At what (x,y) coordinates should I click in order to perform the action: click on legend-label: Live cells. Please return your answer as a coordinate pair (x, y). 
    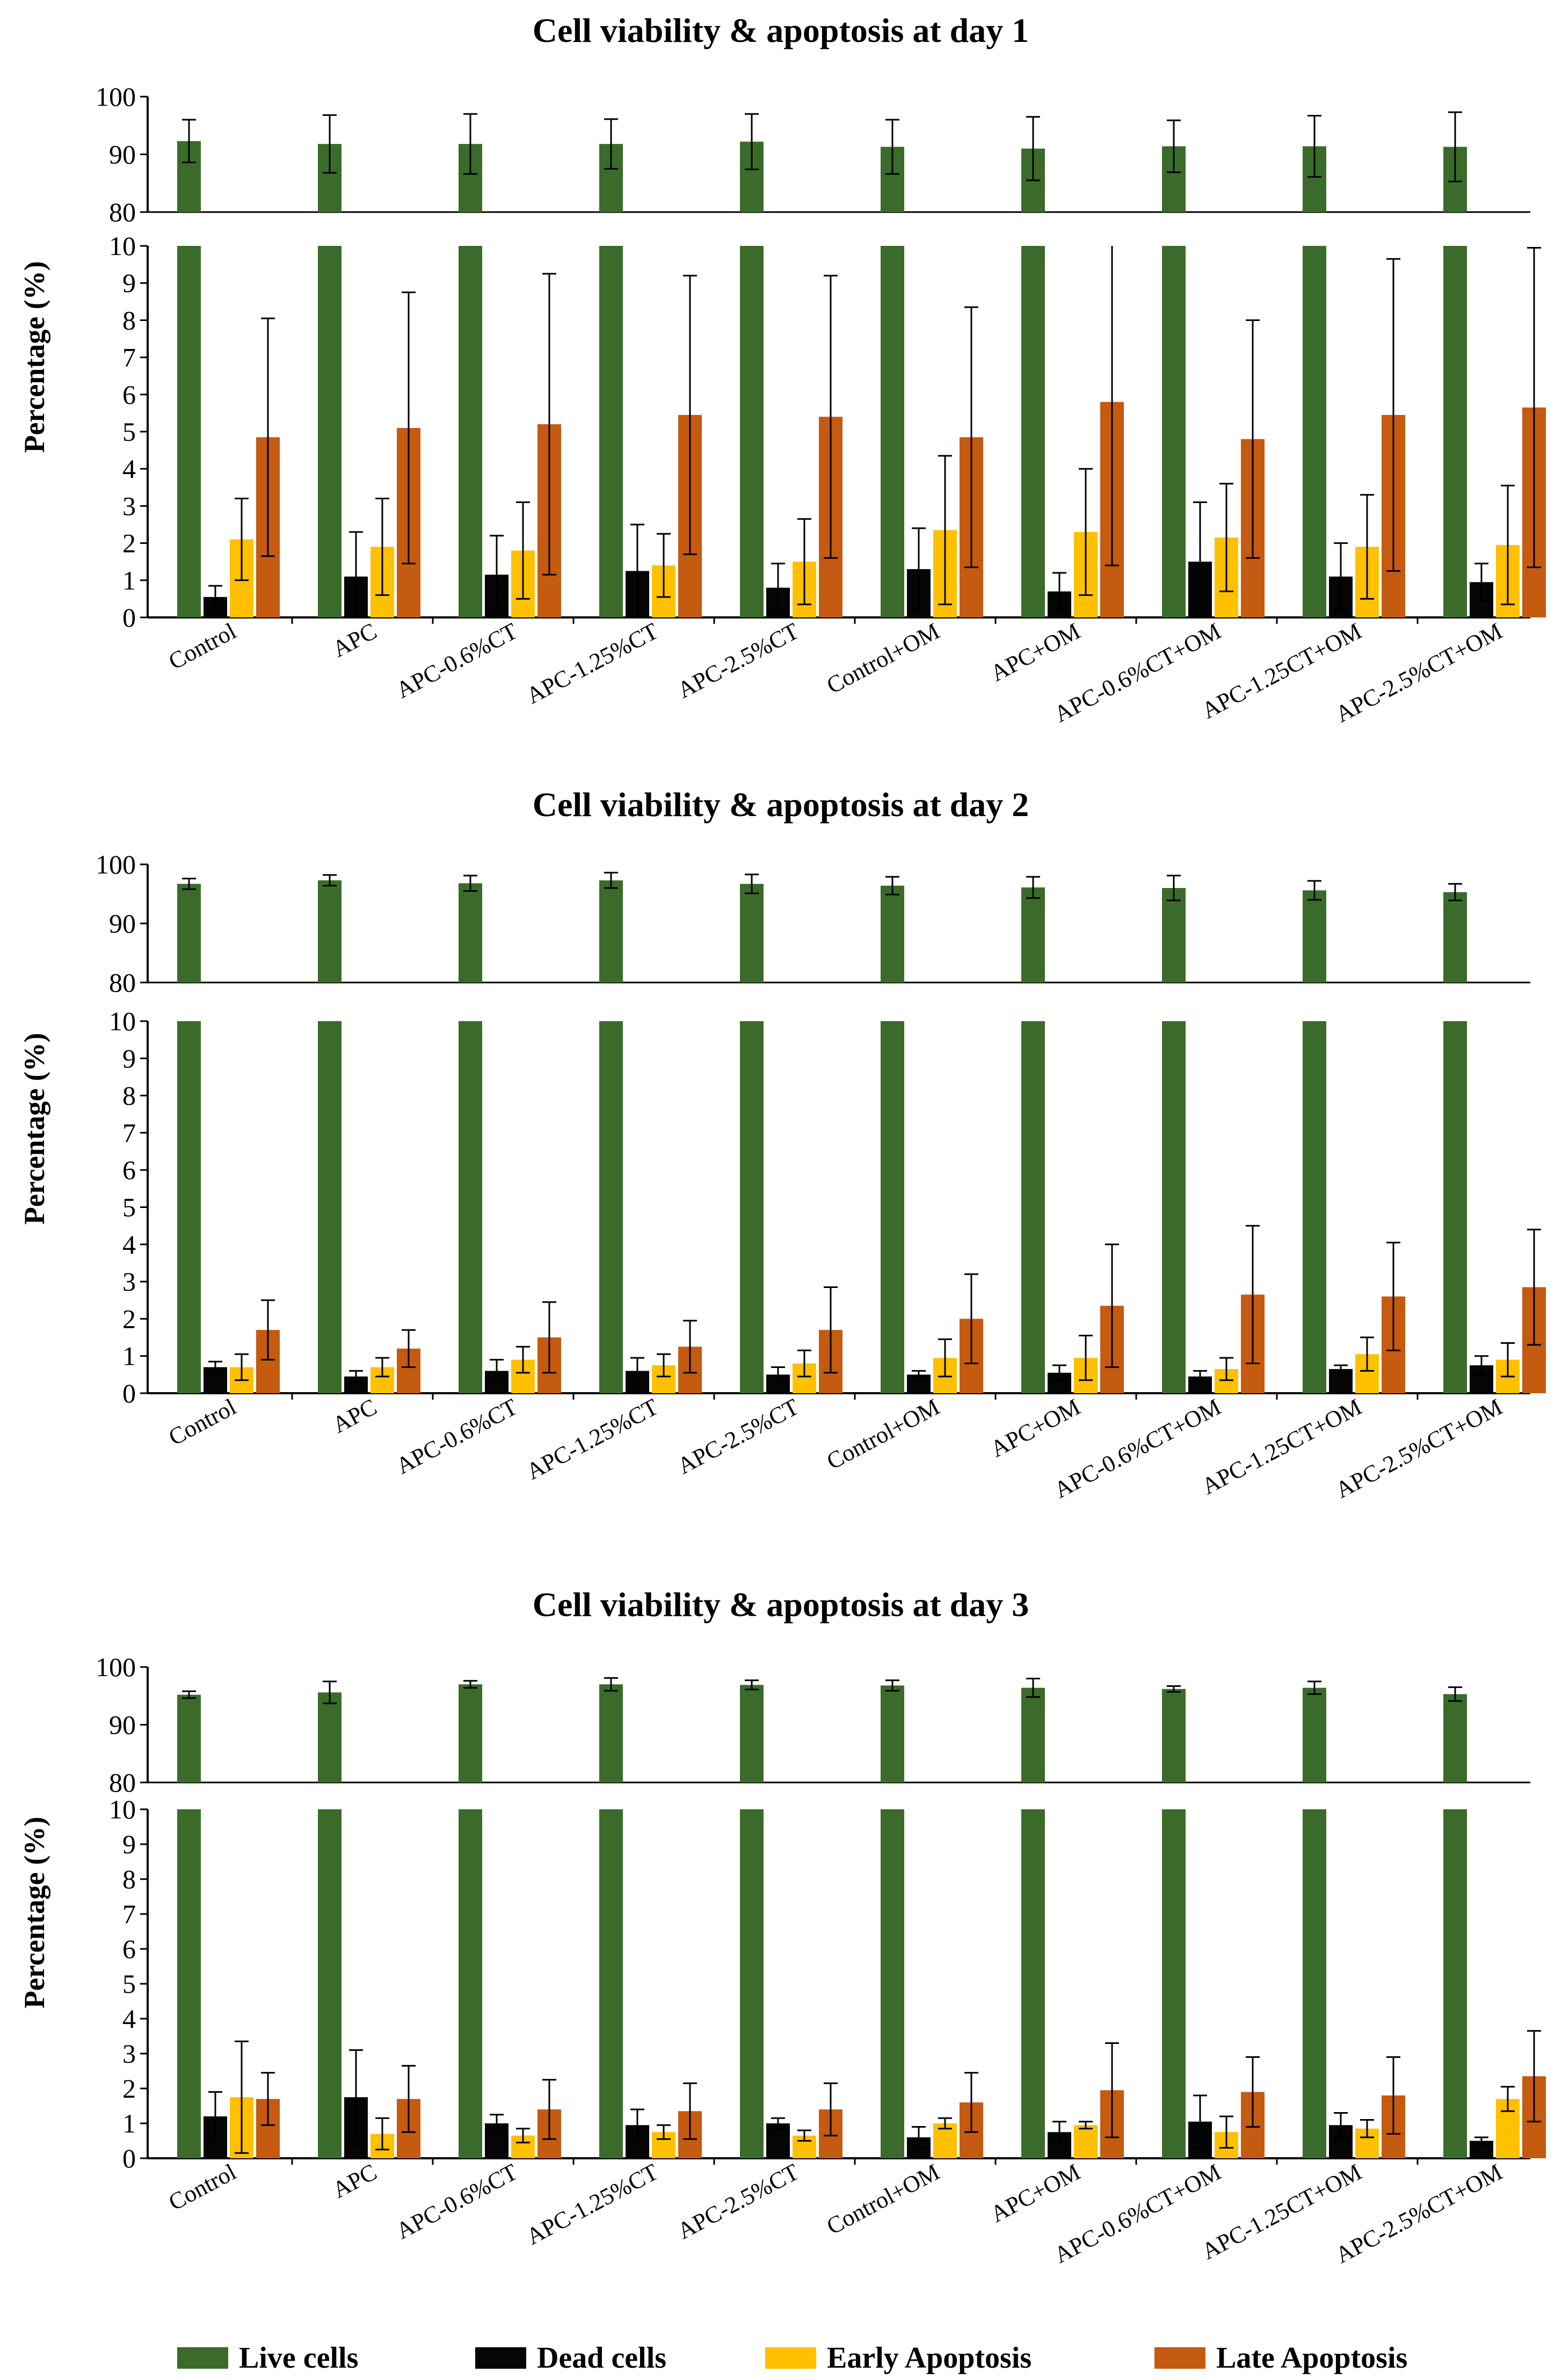
    Looking at the image, I should click on (298, 2358).